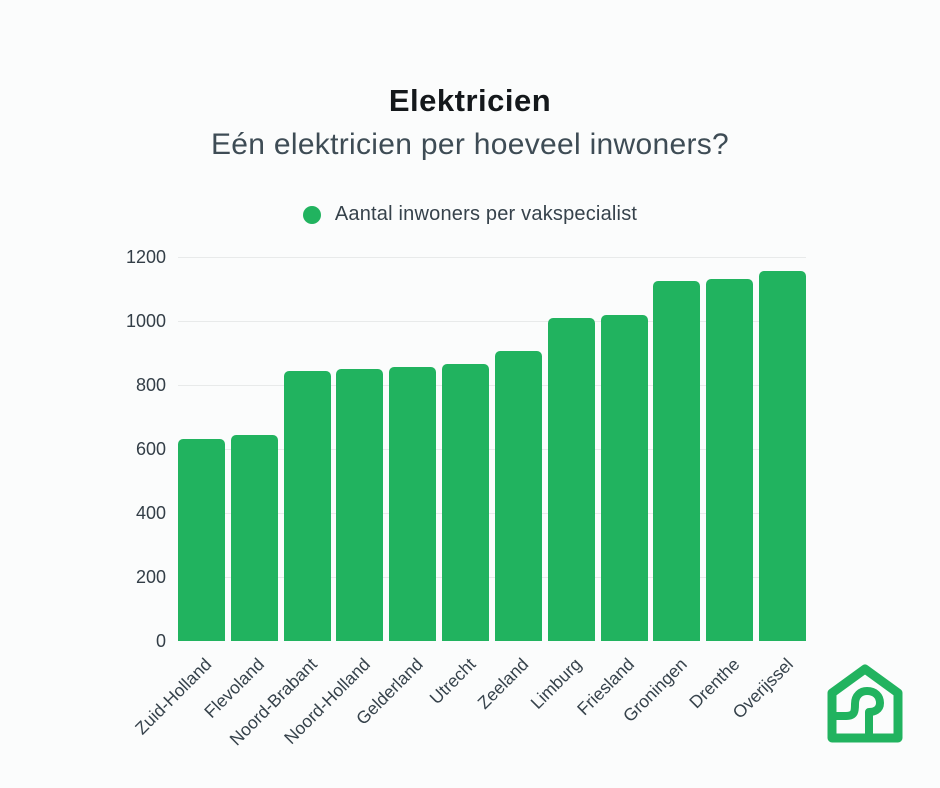  I want to click on bar-friesland, so click(624, 477).